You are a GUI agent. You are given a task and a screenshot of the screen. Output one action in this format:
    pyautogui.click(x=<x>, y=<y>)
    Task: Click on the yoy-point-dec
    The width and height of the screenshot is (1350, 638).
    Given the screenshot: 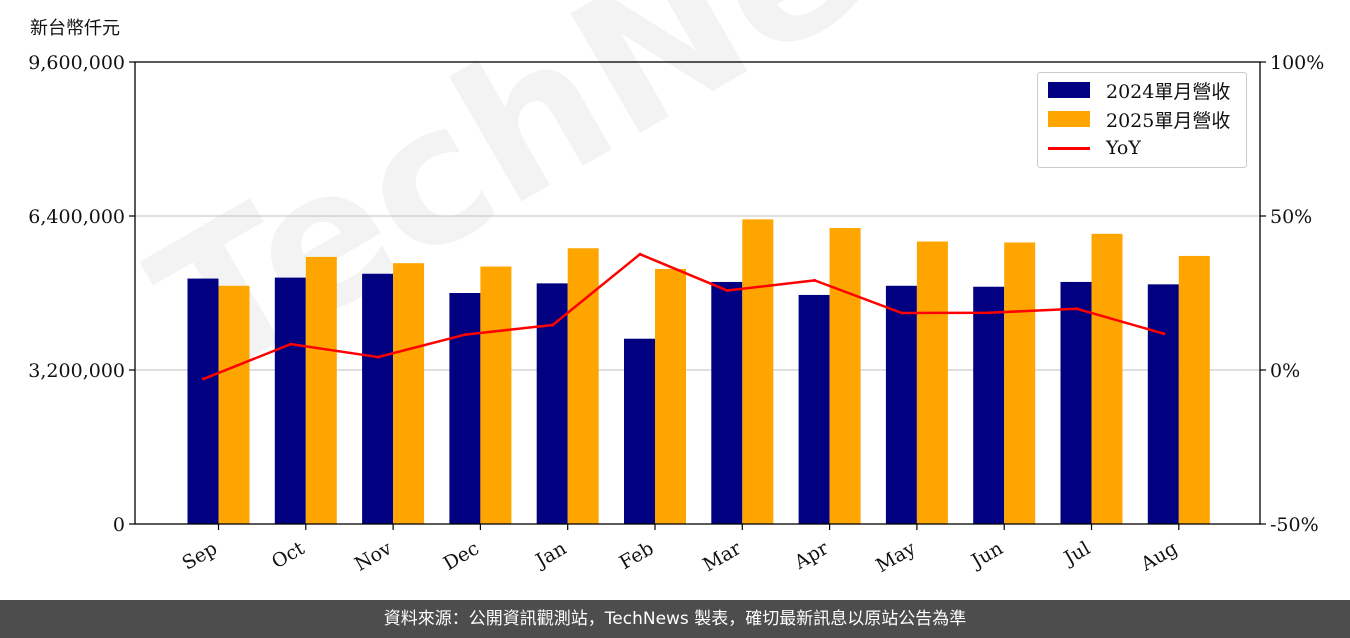 What is the action you would take?
    pyautogui.click(x=465, y=335)
    